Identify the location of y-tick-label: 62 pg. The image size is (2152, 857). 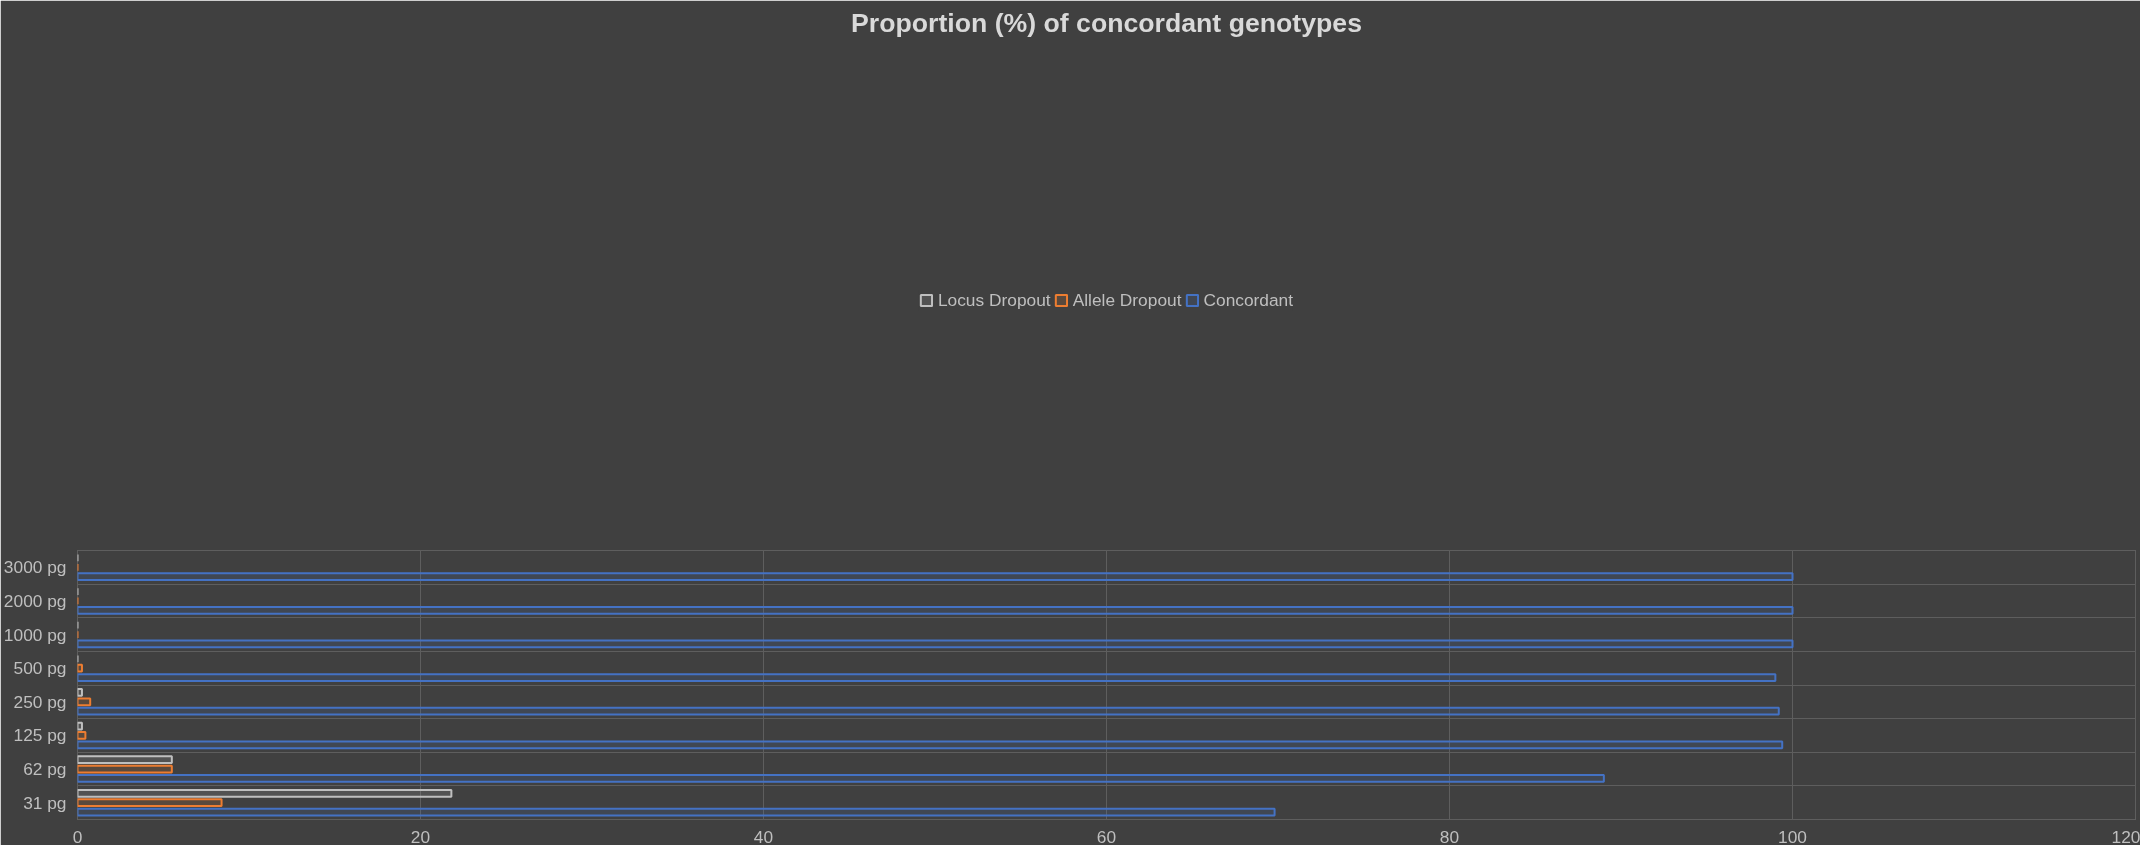
(45, 769).